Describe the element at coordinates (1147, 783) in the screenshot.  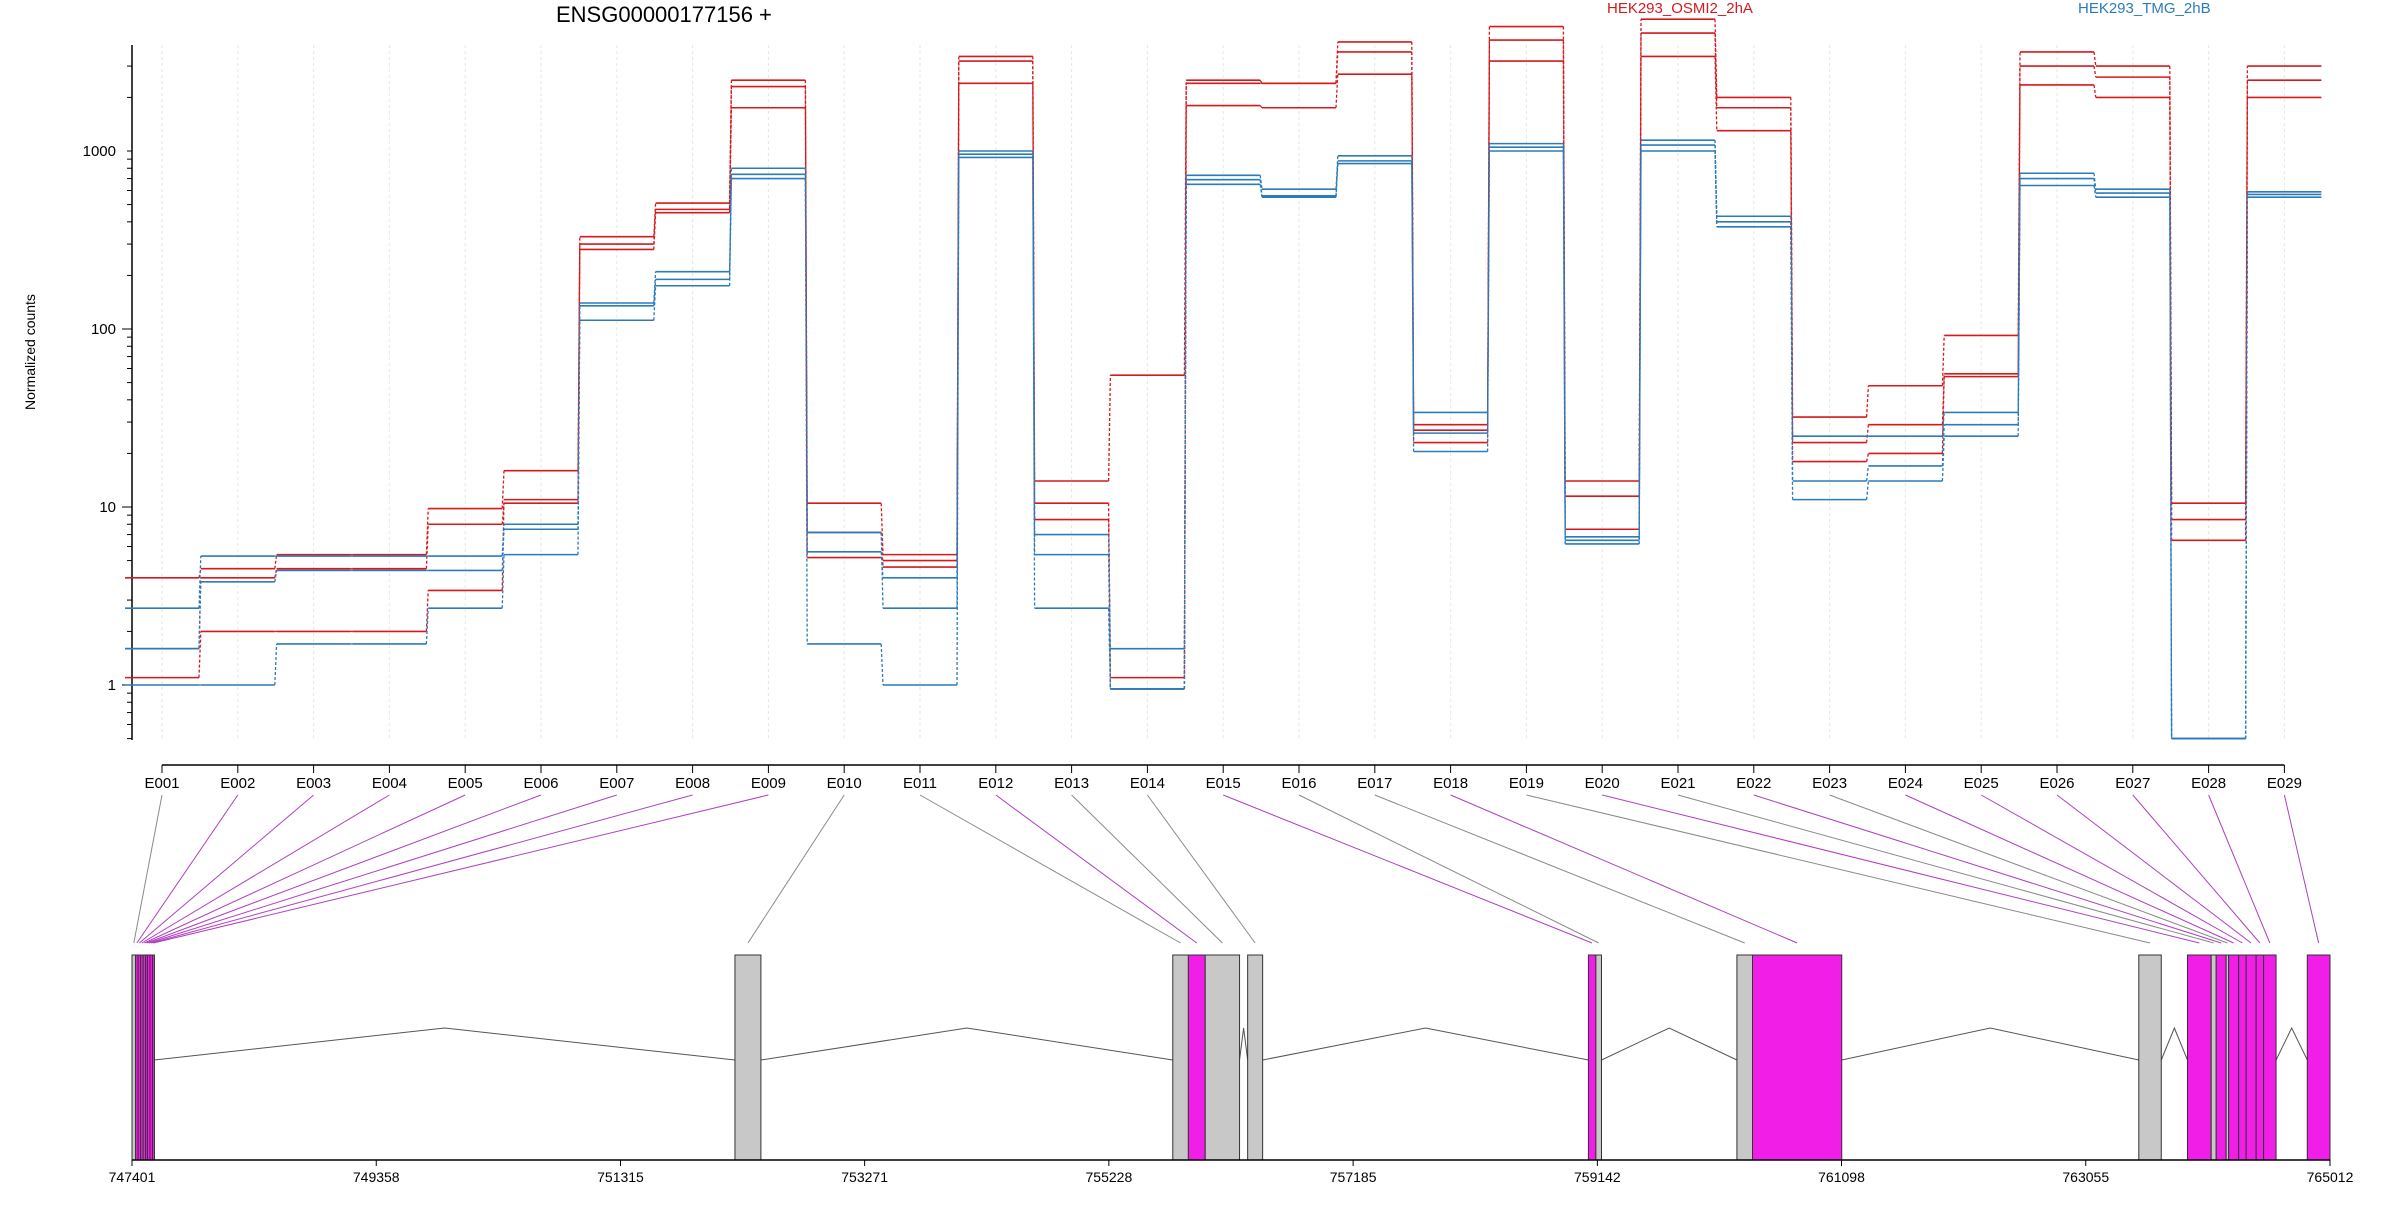
I see `x-tick-label-e014: E014` at that location.